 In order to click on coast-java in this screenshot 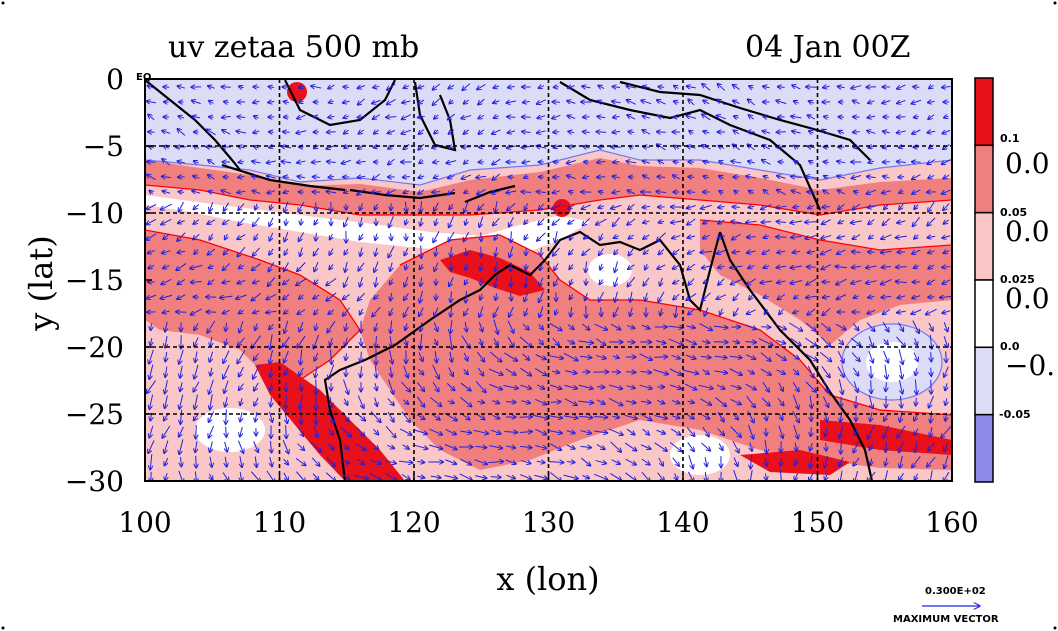, I will do `click(283, 177)`.